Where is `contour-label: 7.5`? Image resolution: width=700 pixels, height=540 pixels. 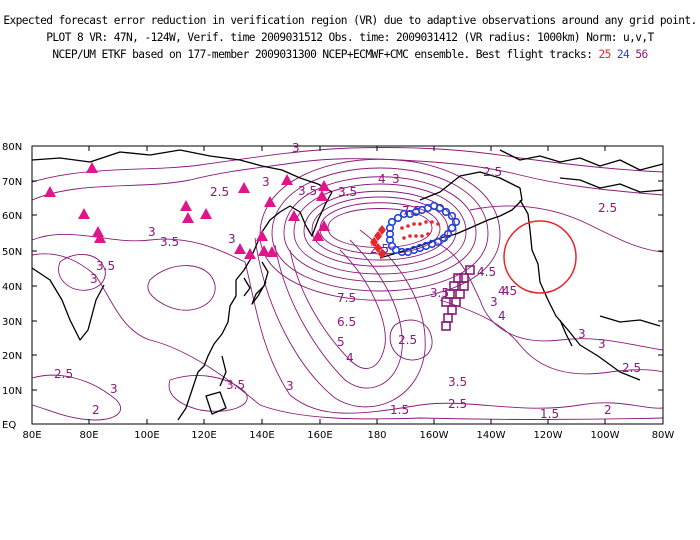
contour-label: 7.5 is located at coordinates (346, 298).